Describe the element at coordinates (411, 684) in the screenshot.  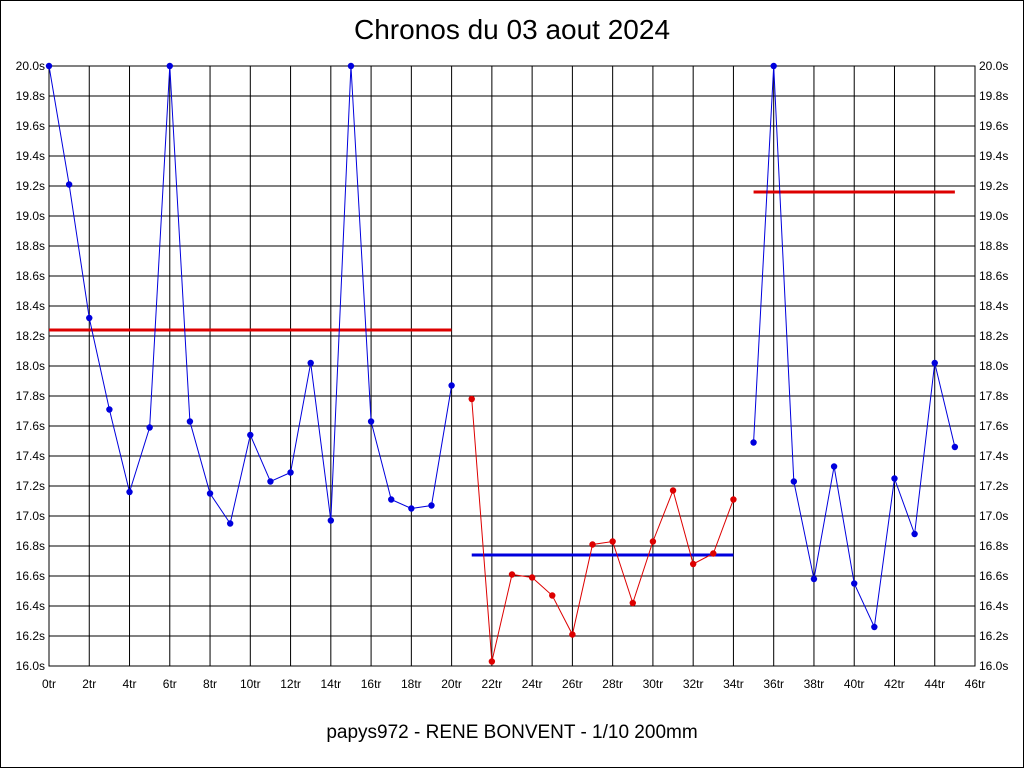
I see `x-tick-label: 18tr` at that location.